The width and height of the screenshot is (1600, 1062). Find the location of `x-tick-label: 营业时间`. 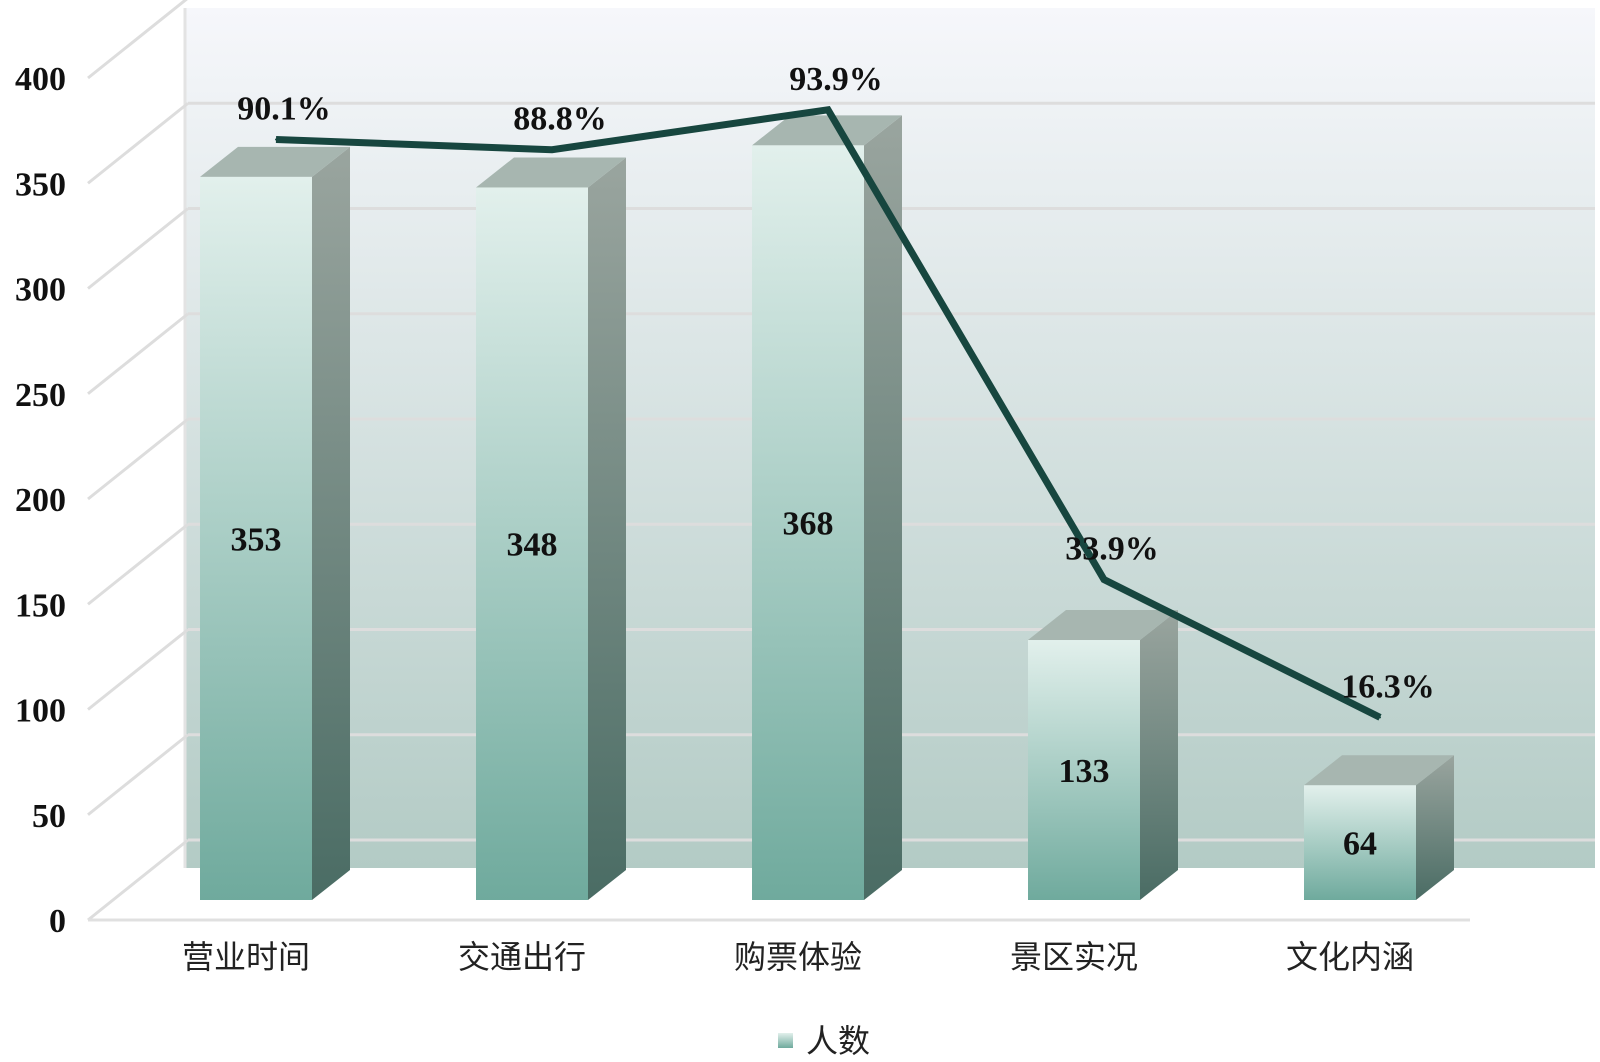

x-tick-label: 营业时间 is located at coordinates (246, 957).